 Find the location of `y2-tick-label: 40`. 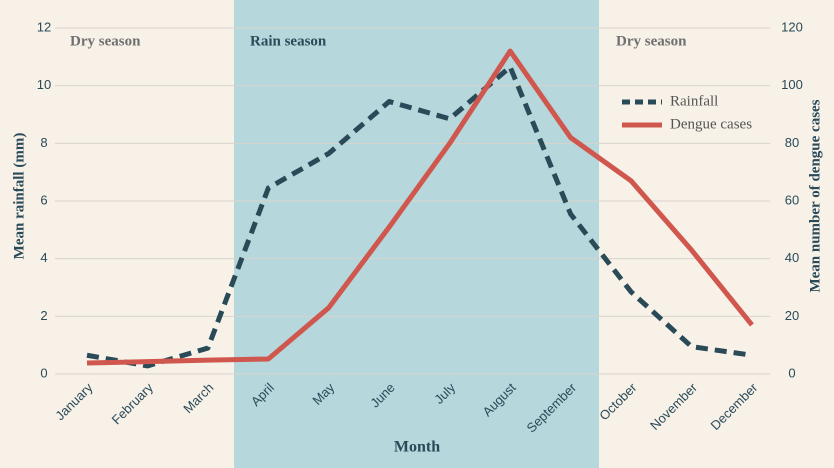

y2-tick-label: 40 is located at coordinates (792, 257).